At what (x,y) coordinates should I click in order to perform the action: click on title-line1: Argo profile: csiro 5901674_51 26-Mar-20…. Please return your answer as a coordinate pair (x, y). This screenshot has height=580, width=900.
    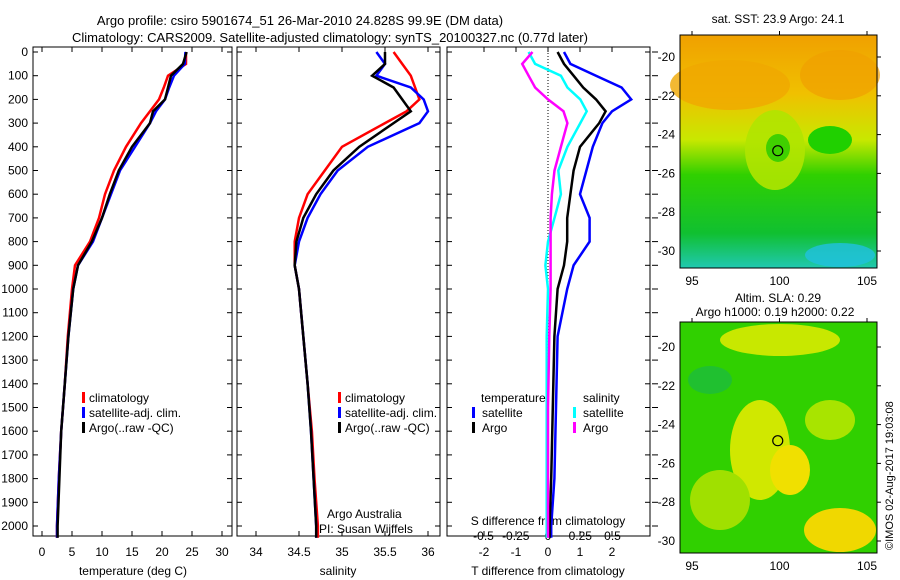
    Looking at the image, I should click on (300, 20).